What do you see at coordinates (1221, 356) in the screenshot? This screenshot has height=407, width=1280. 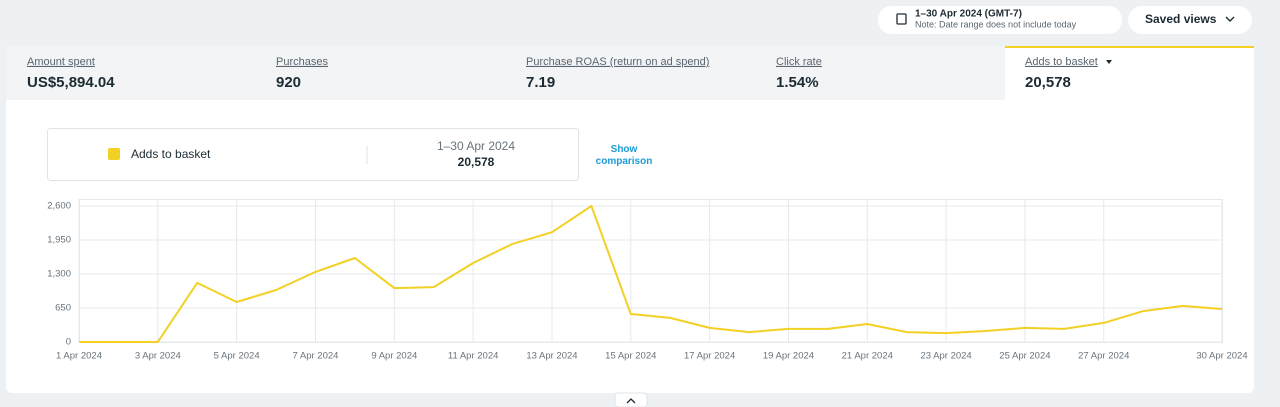 I see `x-tick-label: 30 Apr 2024` at bounding box center [1221, 356].